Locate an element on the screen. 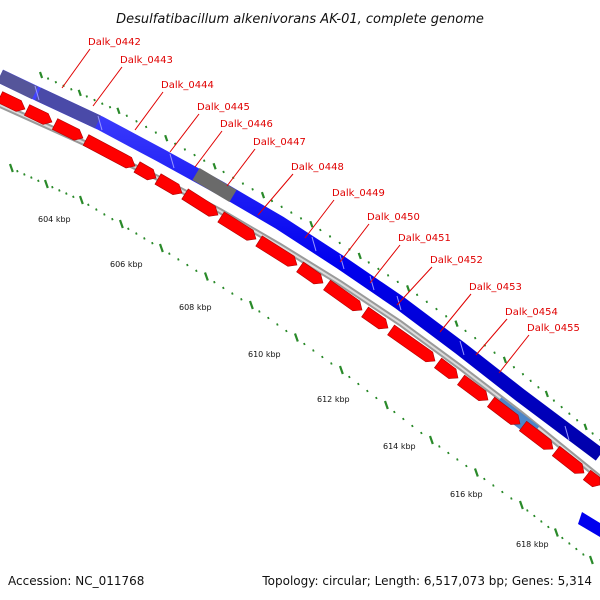 The height and width of the screenshot is (600, 600). accession-label: Accession: NC_011768 is located at coordinates (76, 581).